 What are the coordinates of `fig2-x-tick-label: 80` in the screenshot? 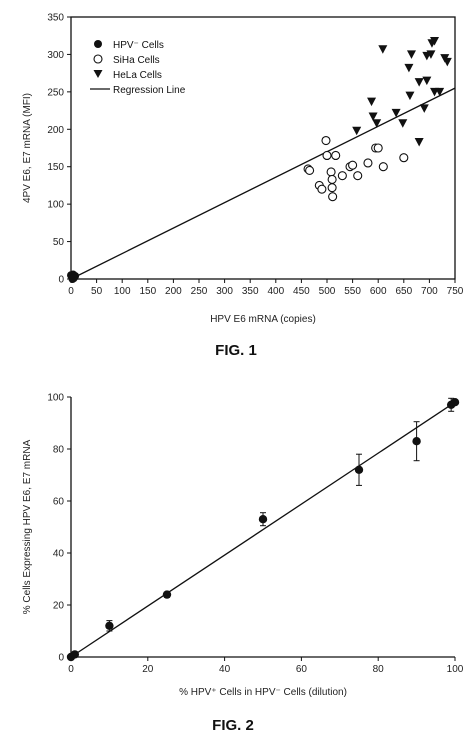 It's located at (379, 669).